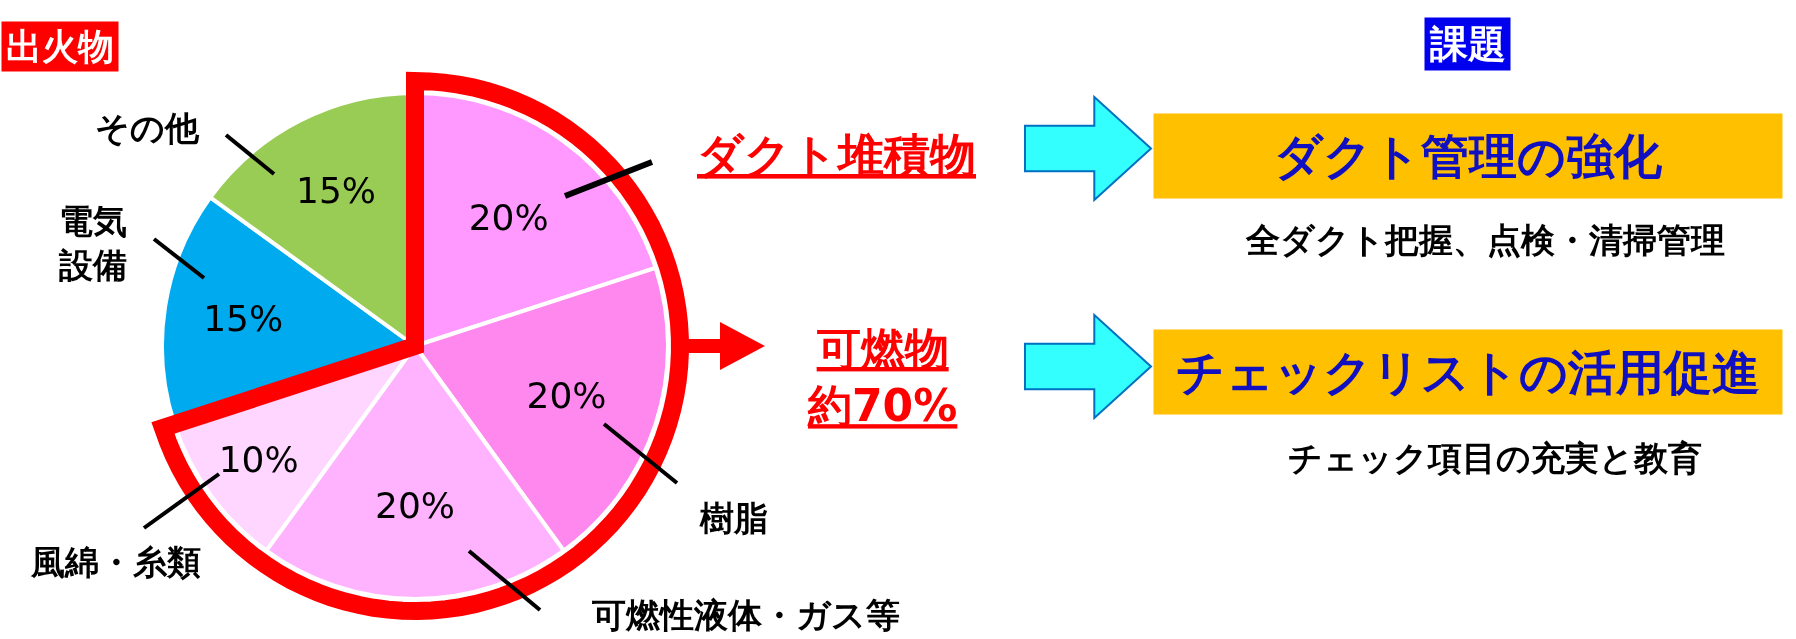  I want to click on slice-label: 風綿・糸類, so click(115, 562).